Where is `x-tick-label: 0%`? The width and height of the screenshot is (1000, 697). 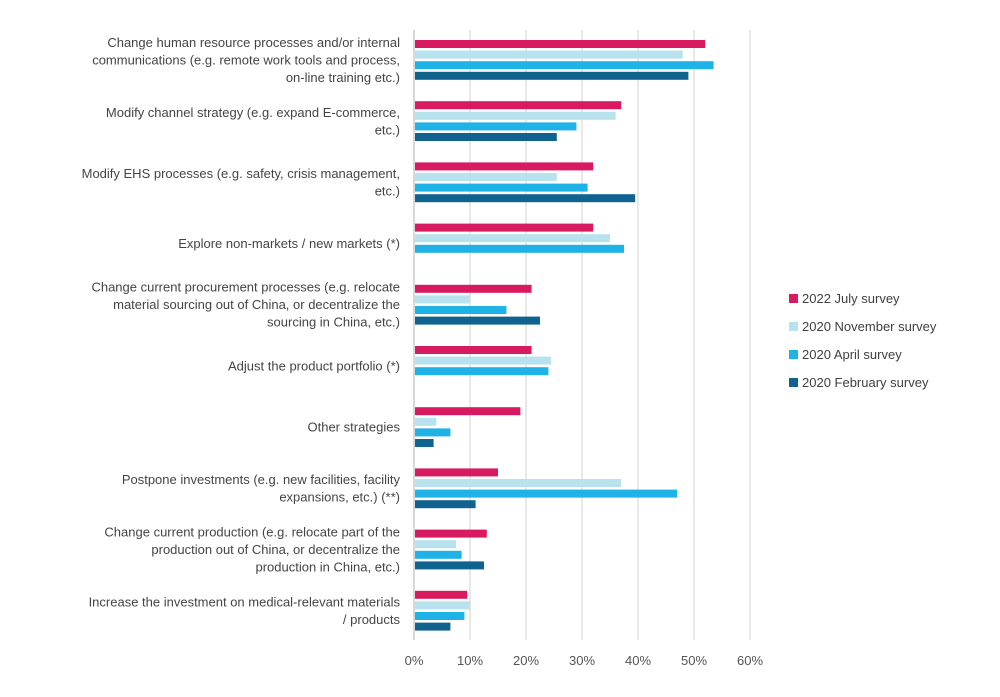
x-tick-label: 0% is located at coordinates (414, 660).